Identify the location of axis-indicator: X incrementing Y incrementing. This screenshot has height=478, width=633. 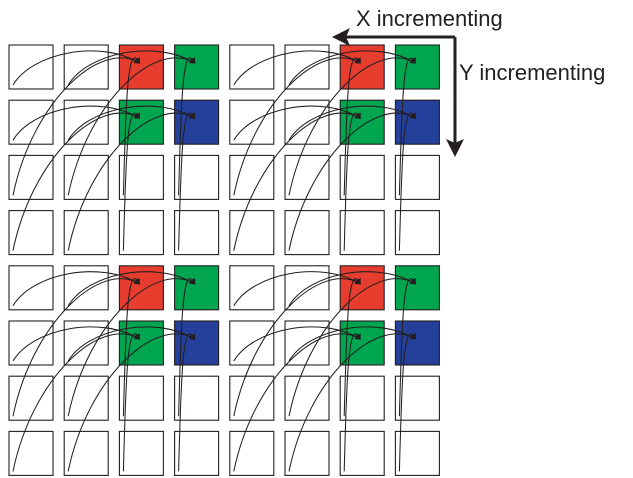
(468, 81).